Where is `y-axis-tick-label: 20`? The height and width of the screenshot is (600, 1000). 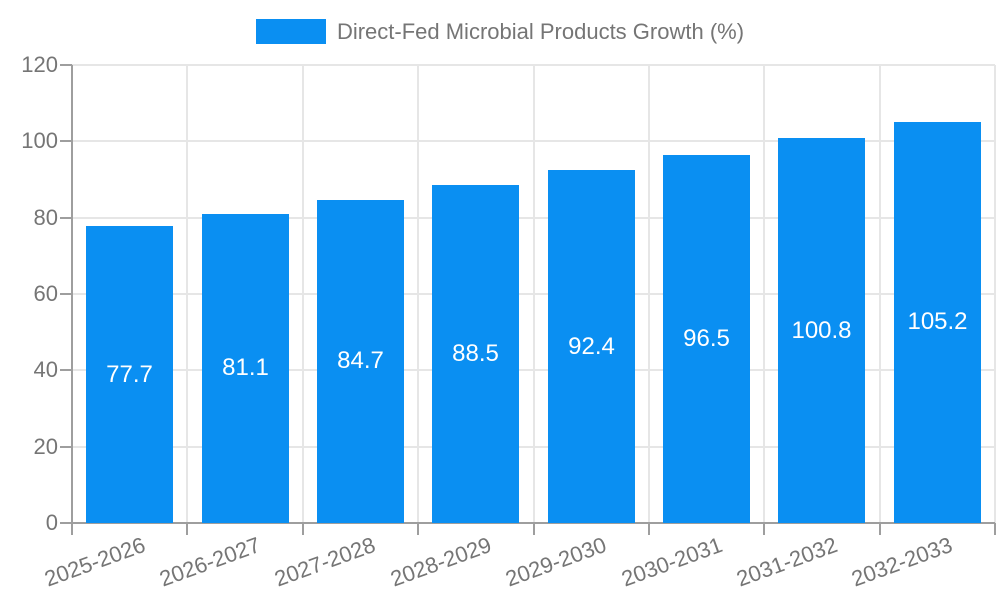
y-axis-tick-label: 20 is located at coordinates (45, 446).